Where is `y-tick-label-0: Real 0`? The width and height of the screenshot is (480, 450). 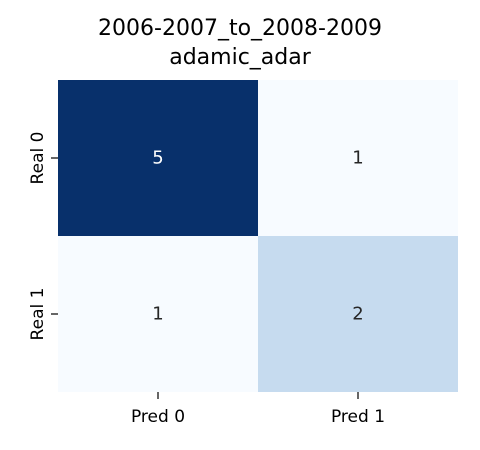 y-tick-label-0: Real 0 is located at coordinates (38, 158).